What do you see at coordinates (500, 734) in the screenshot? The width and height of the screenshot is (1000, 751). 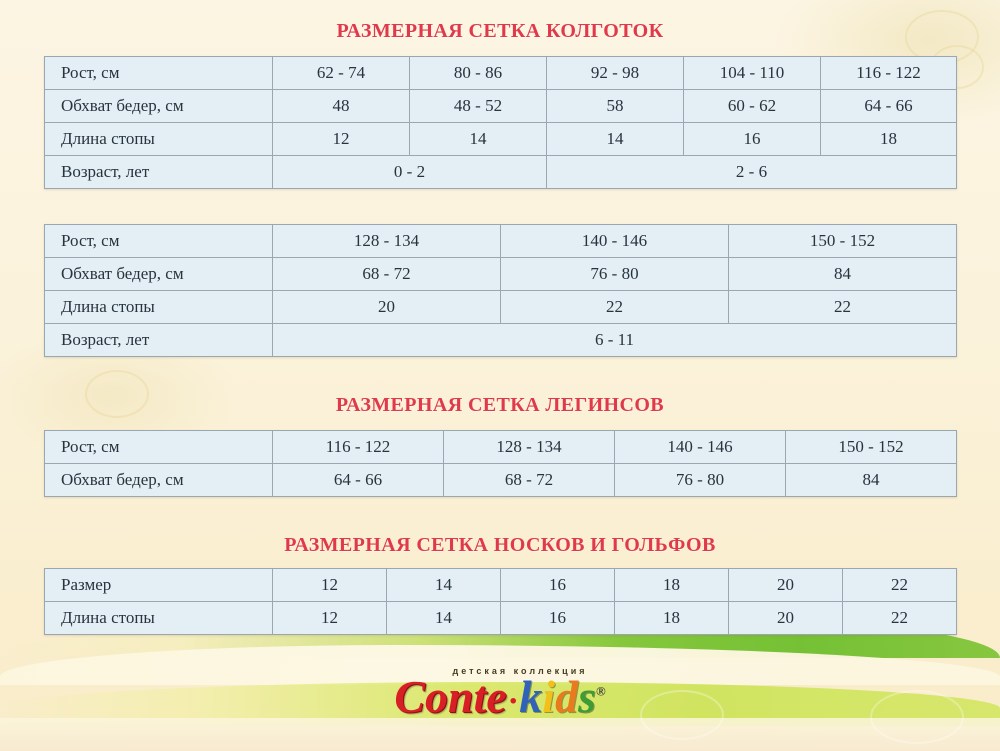 I see `decorative-bottom-band` at bounding box center [500, 734].